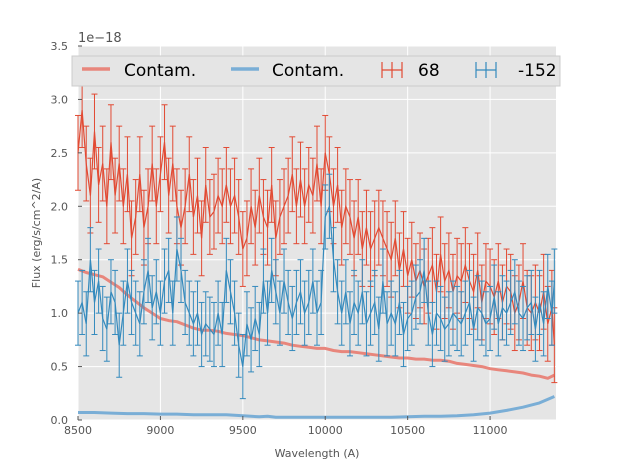 The image size is (617, 467). Describe the element at coordinates (60, 420) in the screenshot. I see `y-tick-label: 0.0` at that location.